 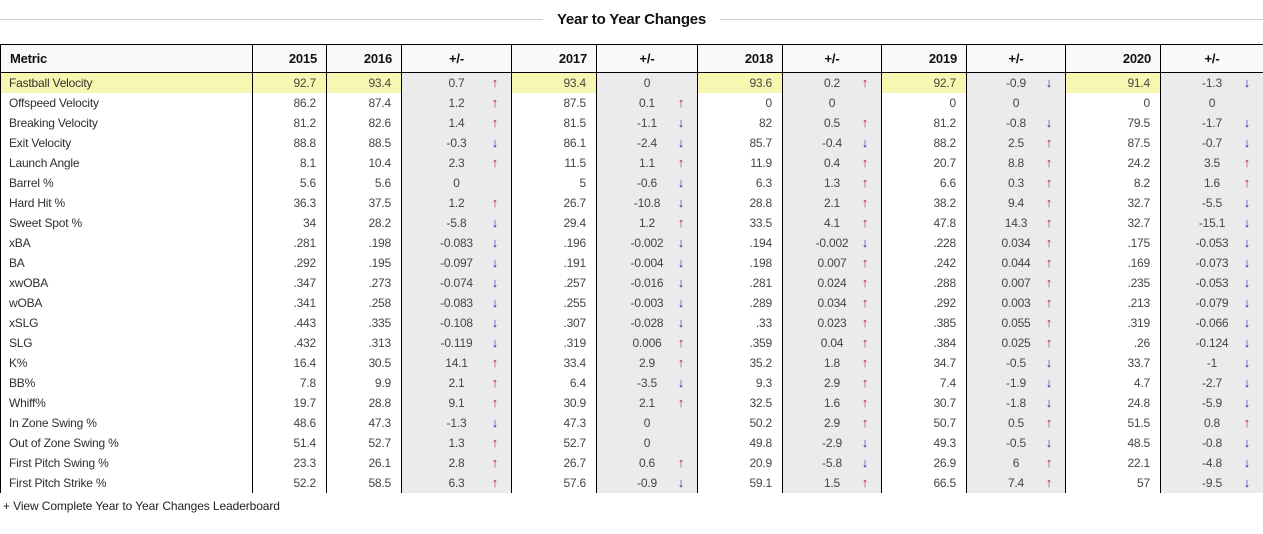 What do you see at coordinates (554, 403) in the screenshot?
I see `year-value-cell: 30.9` at bounding box center [554, 403].